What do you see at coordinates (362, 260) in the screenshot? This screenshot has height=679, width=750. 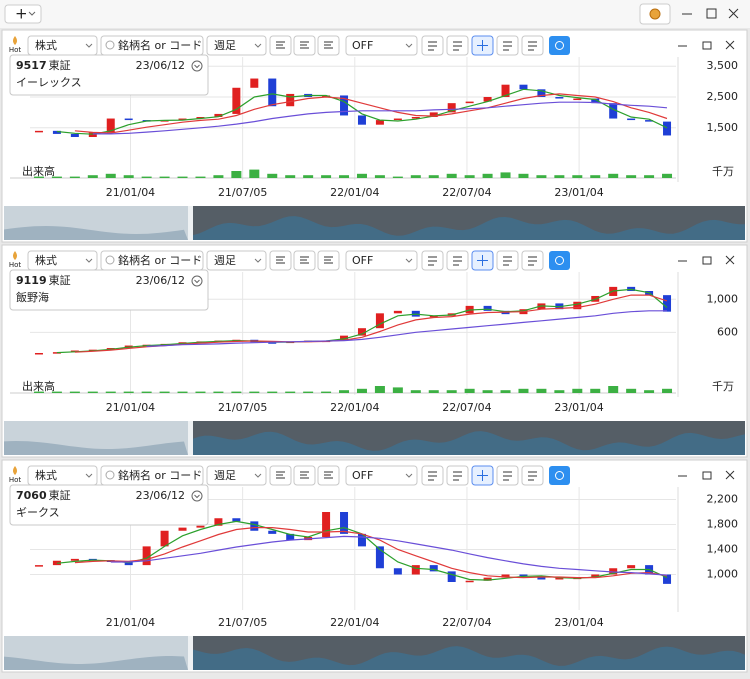 I see `indicator-label: OFF` at bounding box center [362, 260].